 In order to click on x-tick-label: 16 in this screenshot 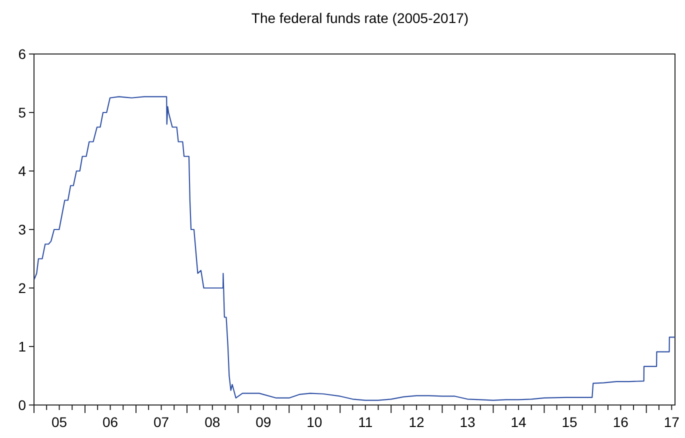, I will do `click(620, 422)`.